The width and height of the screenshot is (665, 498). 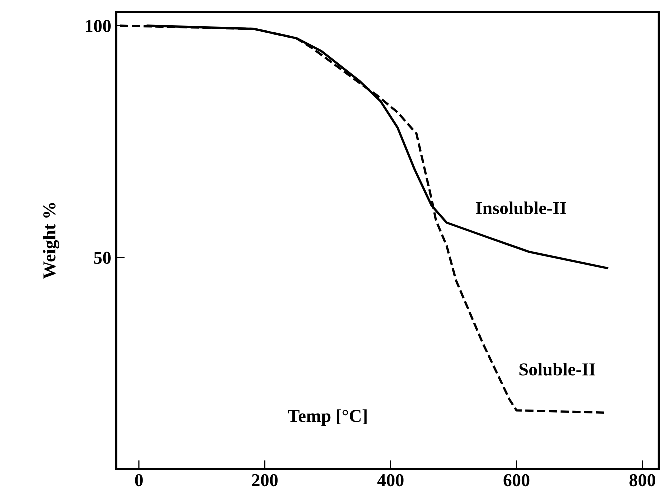 I want to click on x-tick-label: 200, so click(x=265, y=480).